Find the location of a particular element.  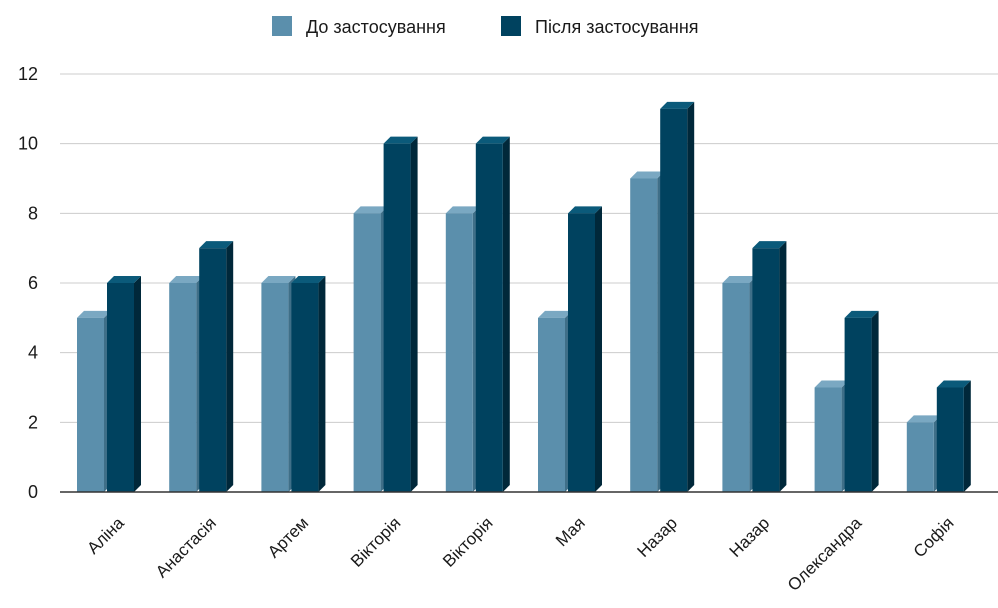

y-tick-label: 0 is located at coordinates (33, 492).